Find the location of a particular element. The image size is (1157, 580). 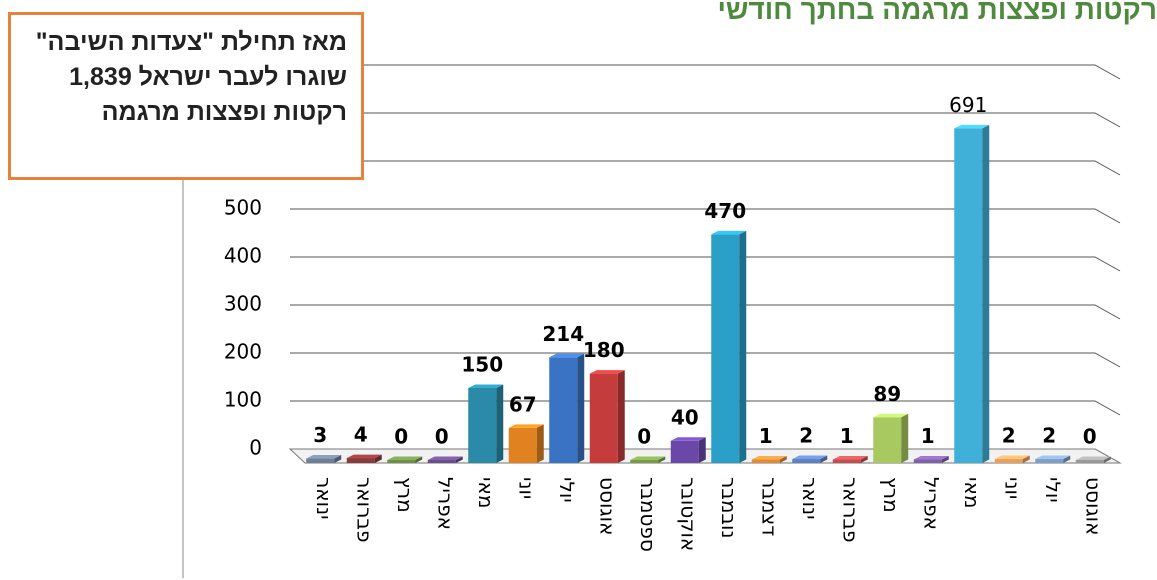

chart-title: רקטות ופצצות מרגמה בחתך חודשי is located at coordinates (937, 12).